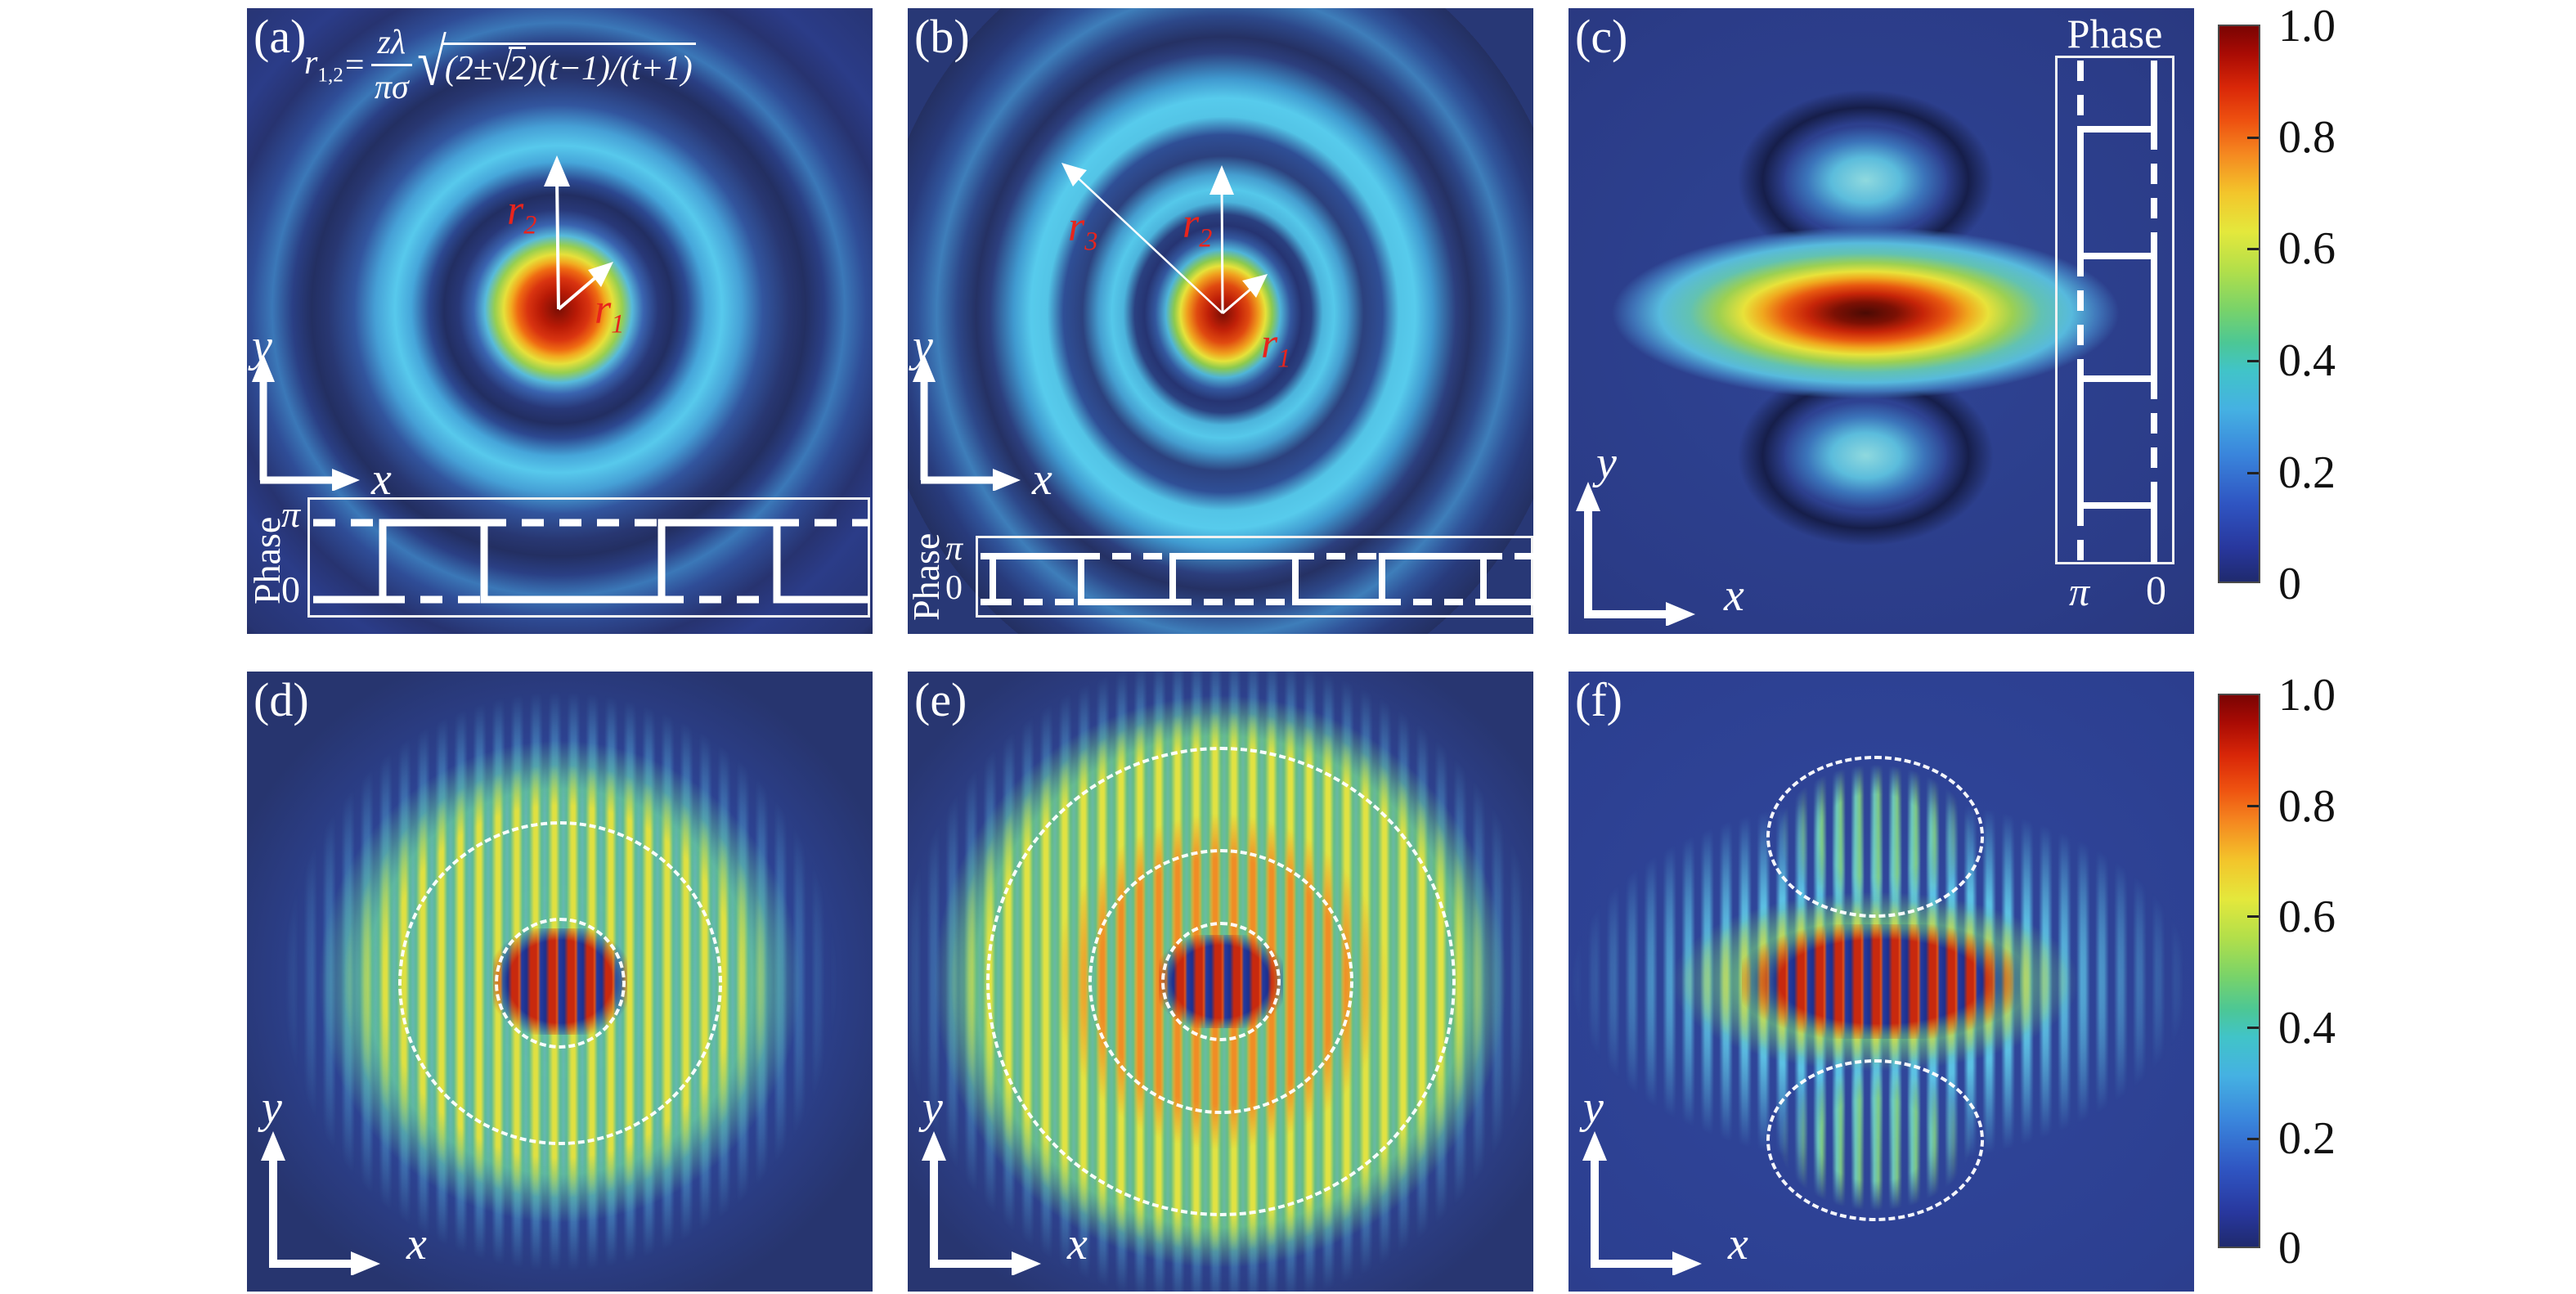  What do you see at coordinates (1220, 321) in the screenshot?
I see `panel-b: r3 r2 r1 (b) y x Phase π 0` at bounding box center [1220, 321].